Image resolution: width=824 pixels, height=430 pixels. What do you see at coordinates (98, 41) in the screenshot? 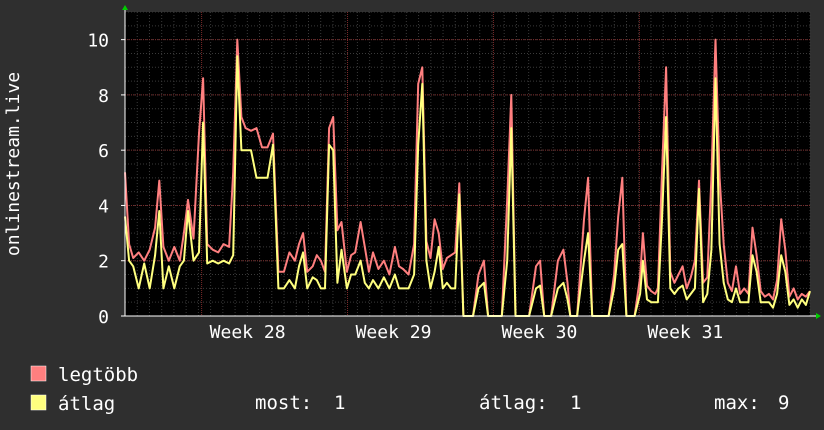
I see `y-tick-label: 10` at bounding box center [98, 41].